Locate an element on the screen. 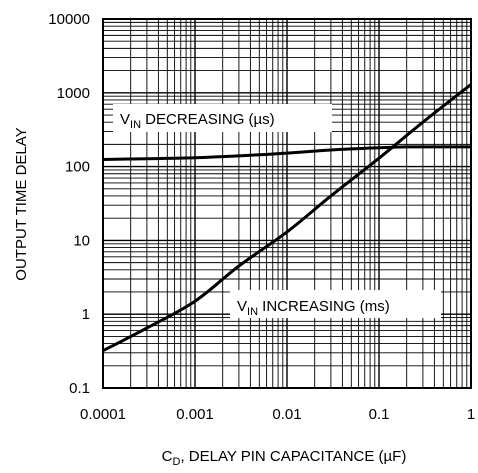  series-line-vin-decreasing is located at coordinates (286, 153).